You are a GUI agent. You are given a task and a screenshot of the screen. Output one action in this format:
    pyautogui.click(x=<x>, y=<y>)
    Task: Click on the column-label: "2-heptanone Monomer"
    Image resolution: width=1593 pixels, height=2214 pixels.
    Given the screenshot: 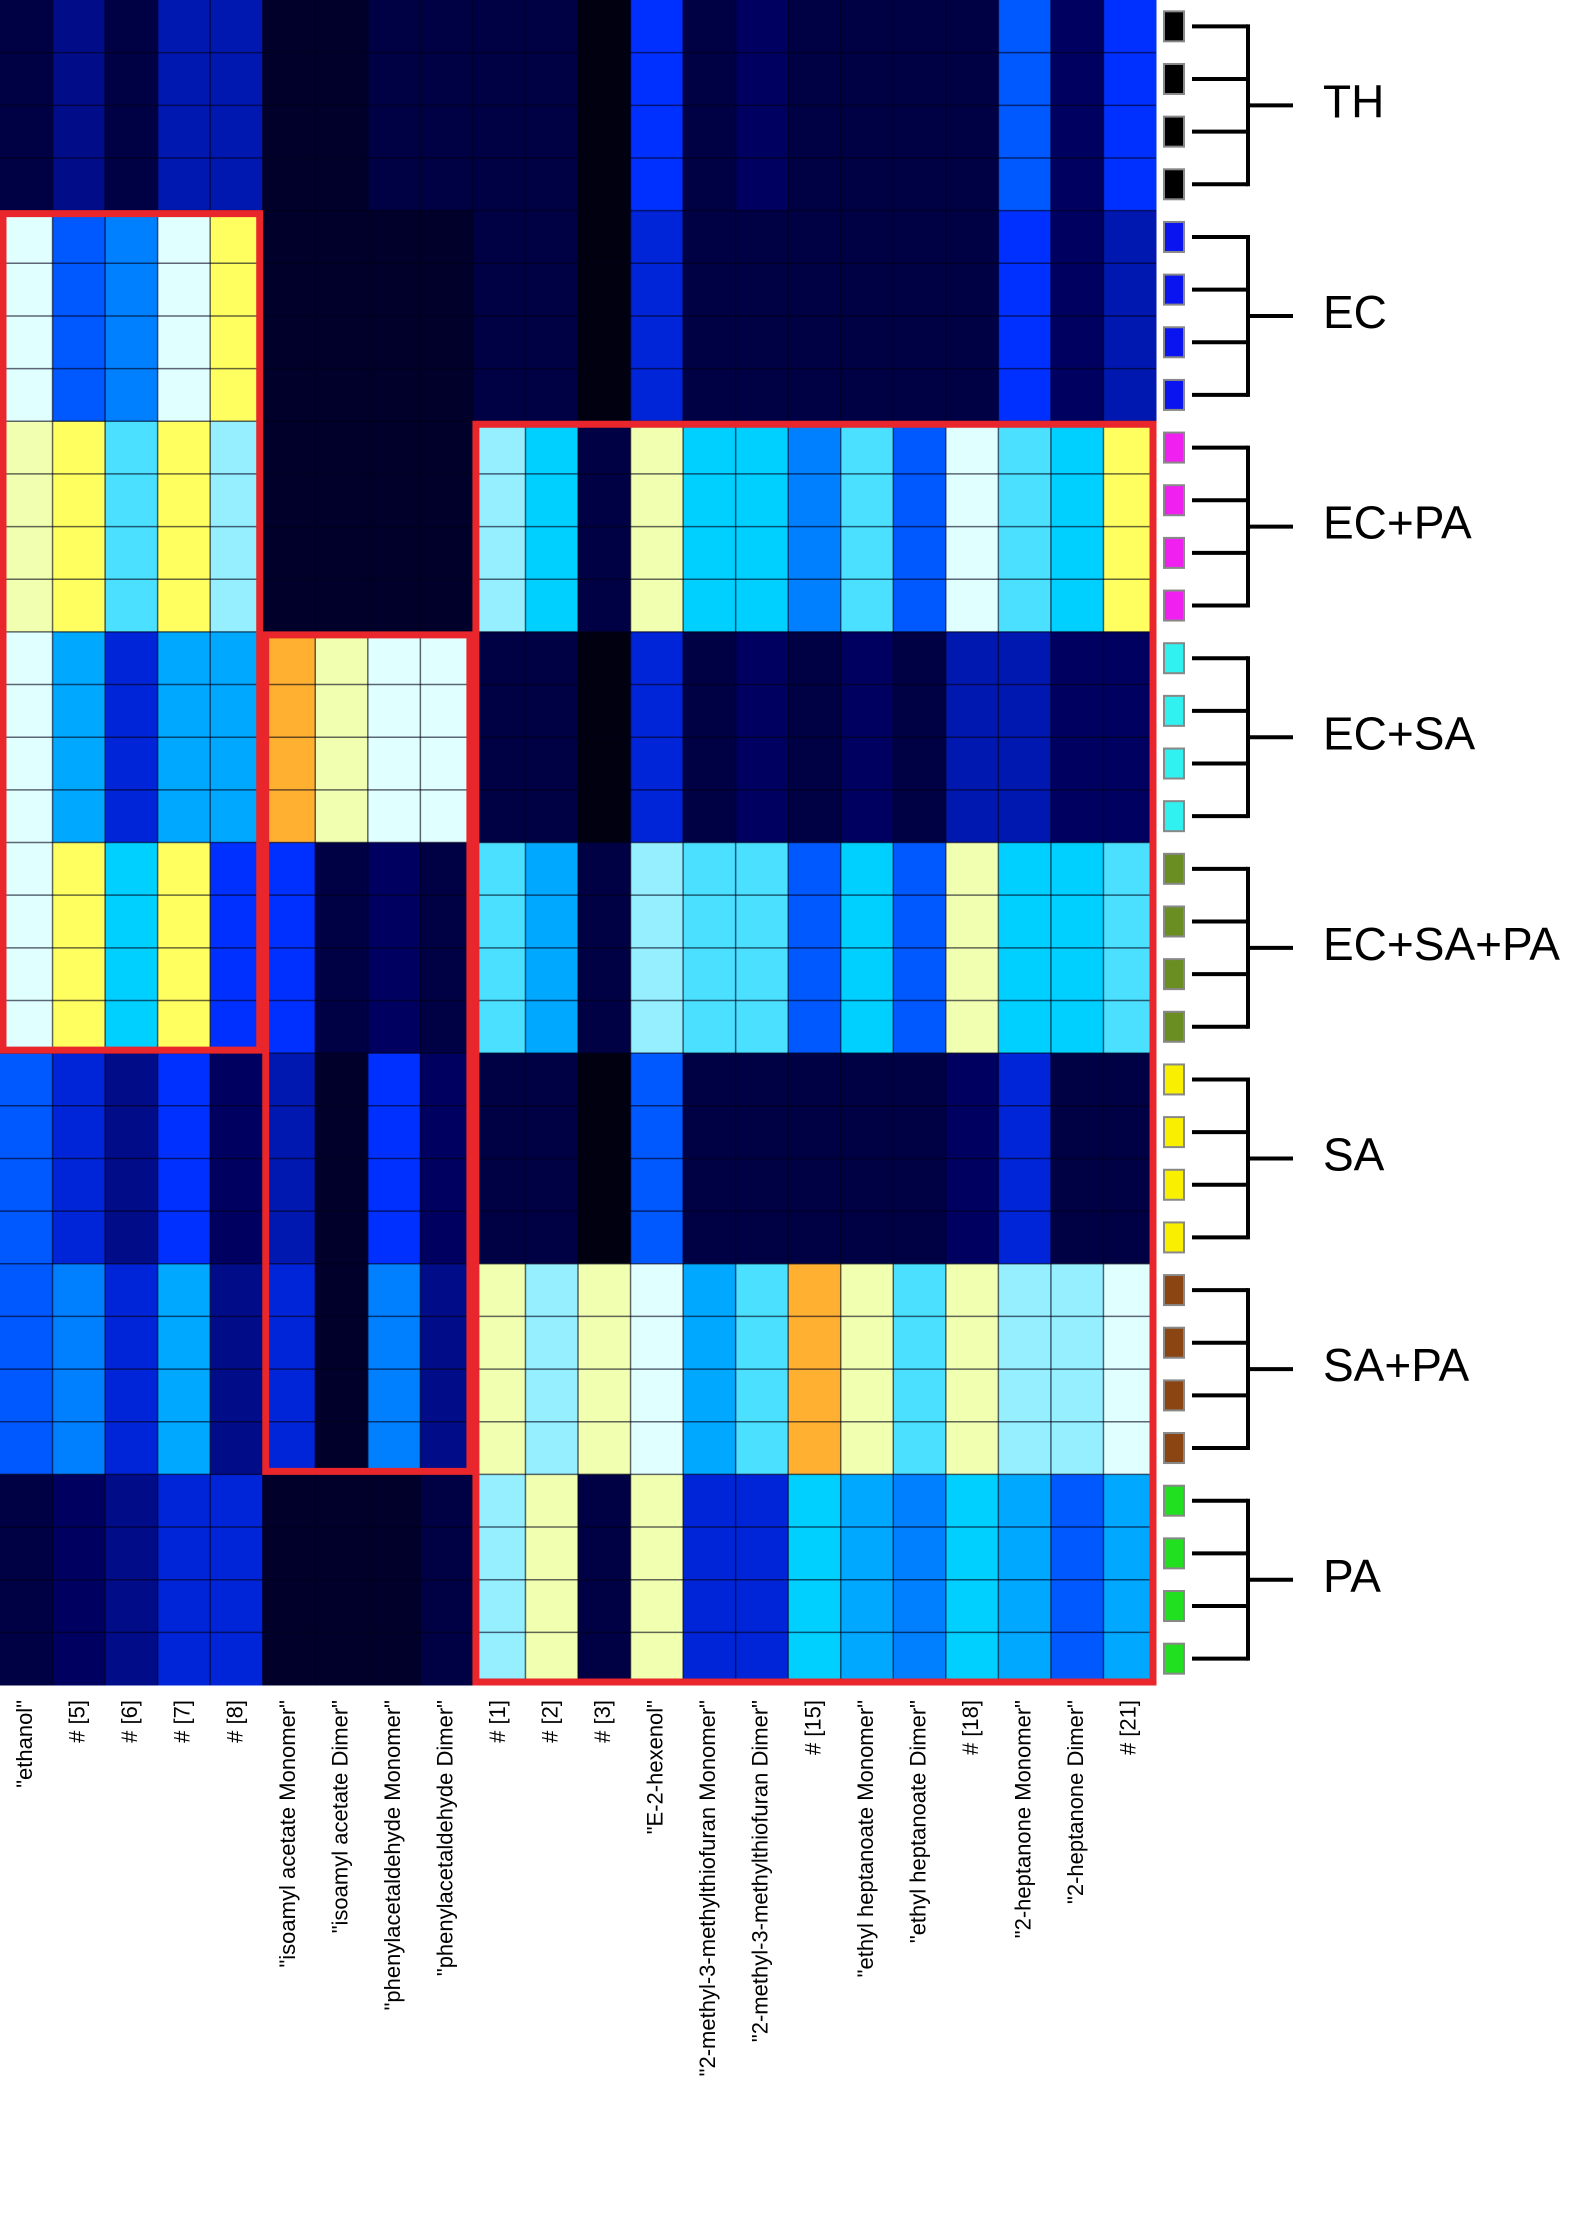 What is the action you would take?
    pyautogui.click(x=1022, y=1819)
    